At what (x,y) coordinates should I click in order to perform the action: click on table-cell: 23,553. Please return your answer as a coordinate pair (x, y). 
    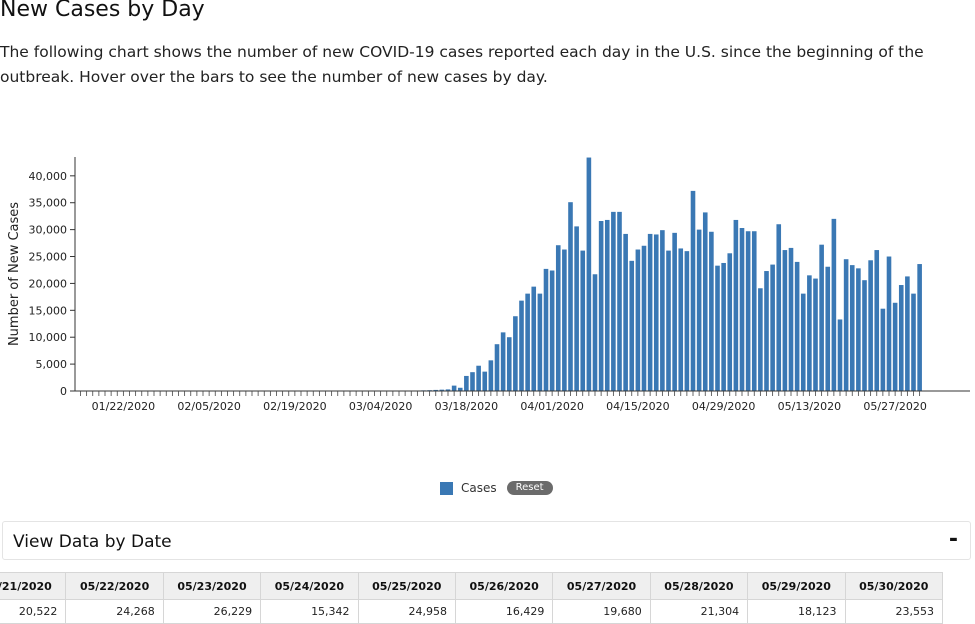
    Looking at the image, I should click on (894, 611).